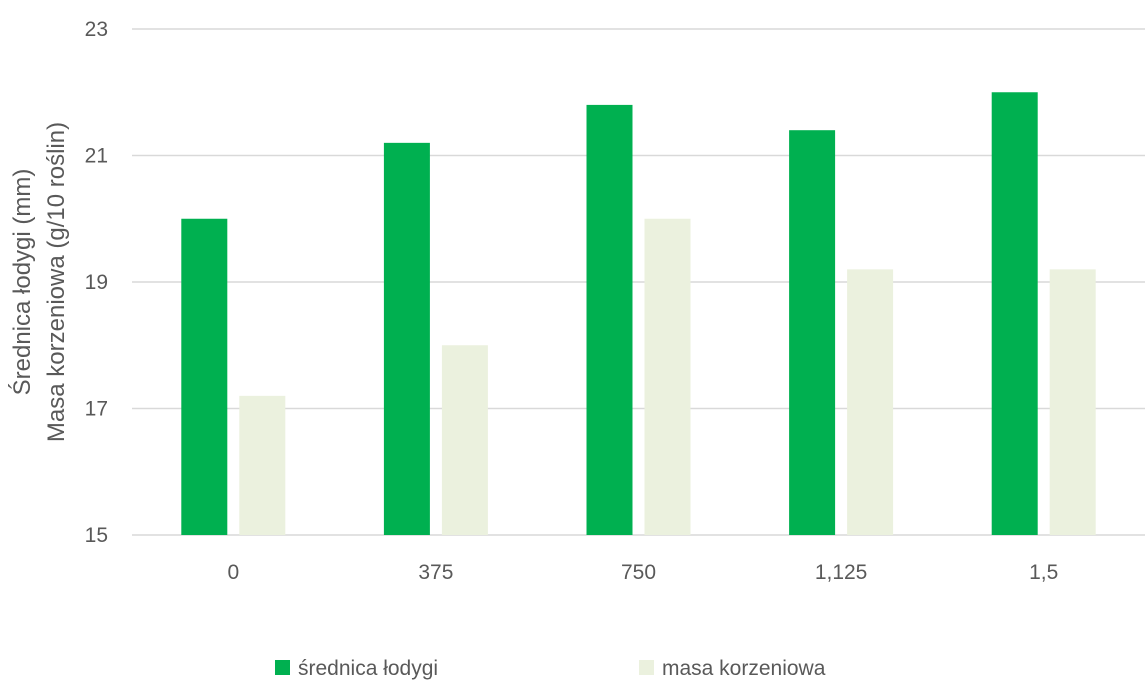  Describe the element at coordinates (841, 572) in the screenshot. I see `x-tick-label-3: 1,125` at that location.